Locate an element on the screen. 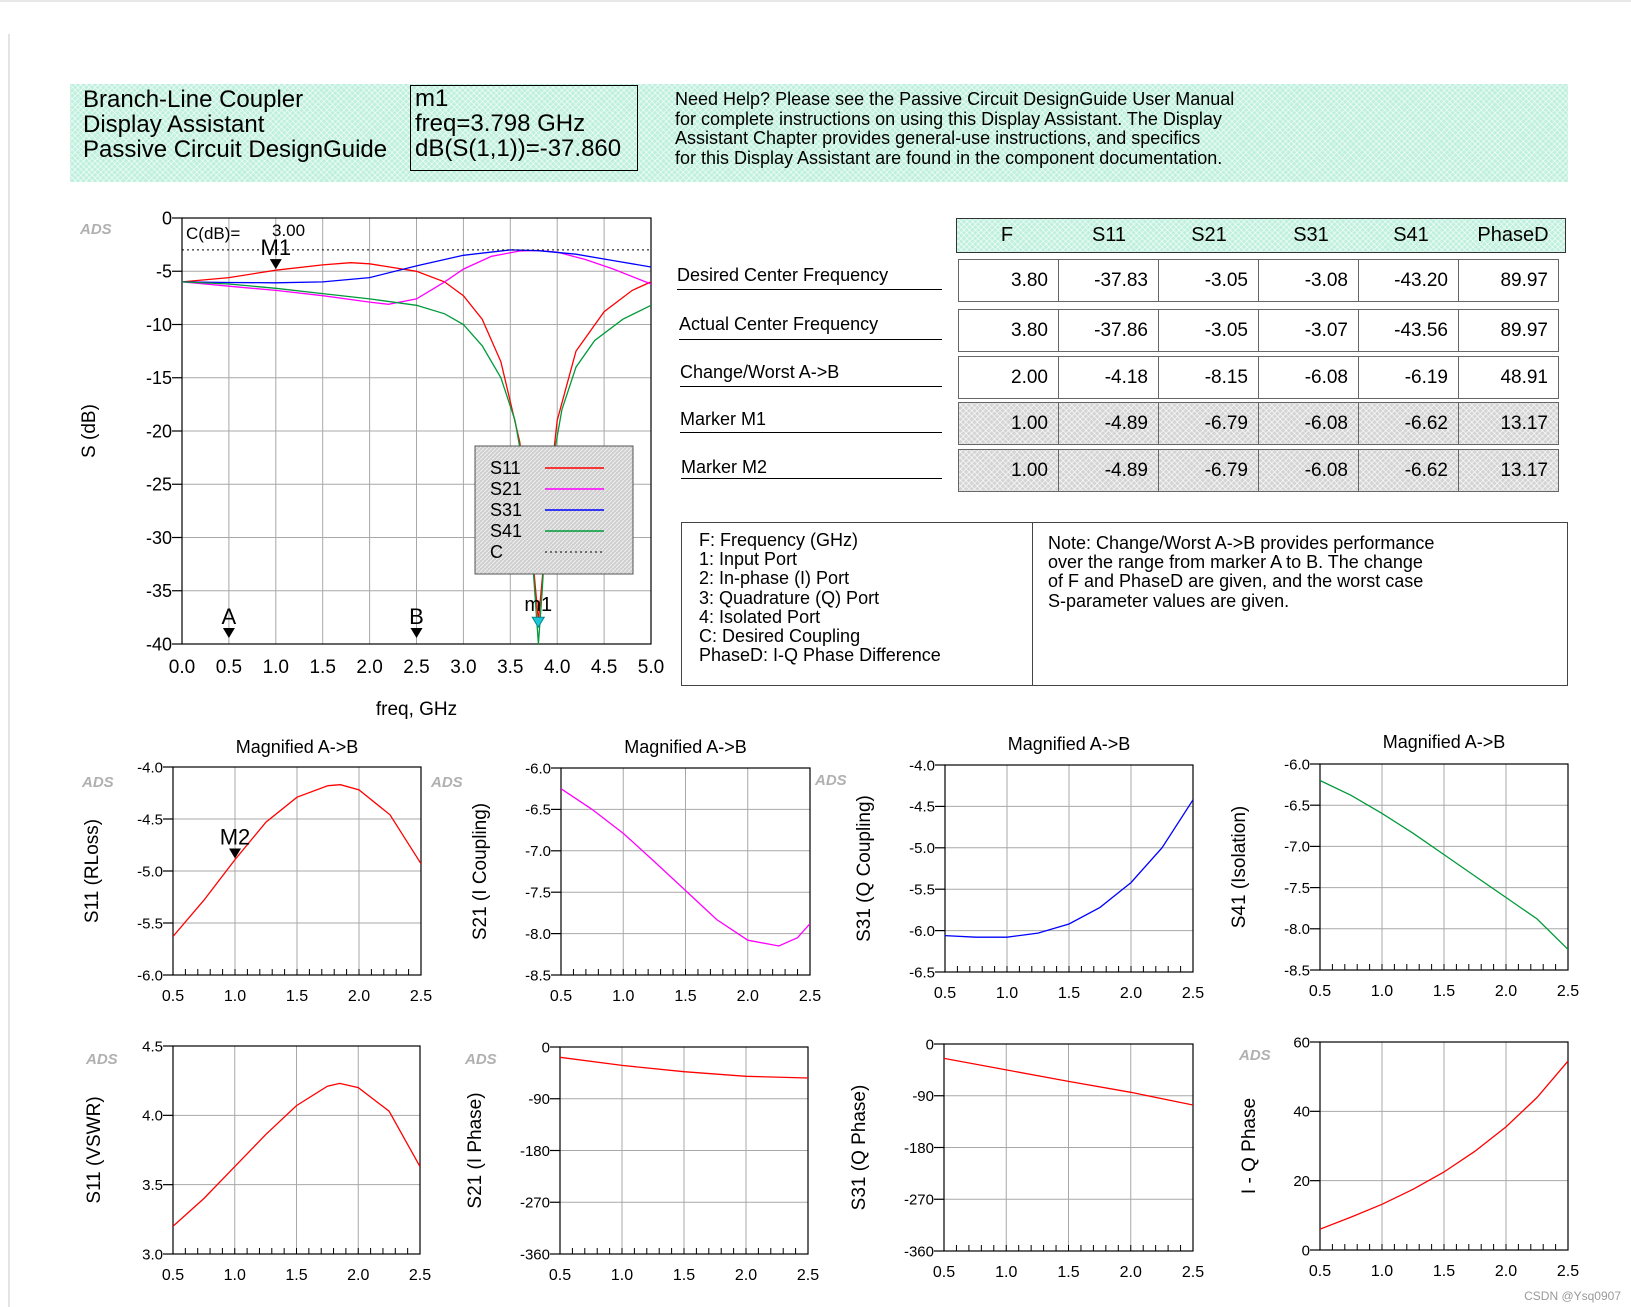 The height and width of the screenshot is (1307, 1631). y-axis-label: I - Q Phase is located at coordinates (1249, 1146).